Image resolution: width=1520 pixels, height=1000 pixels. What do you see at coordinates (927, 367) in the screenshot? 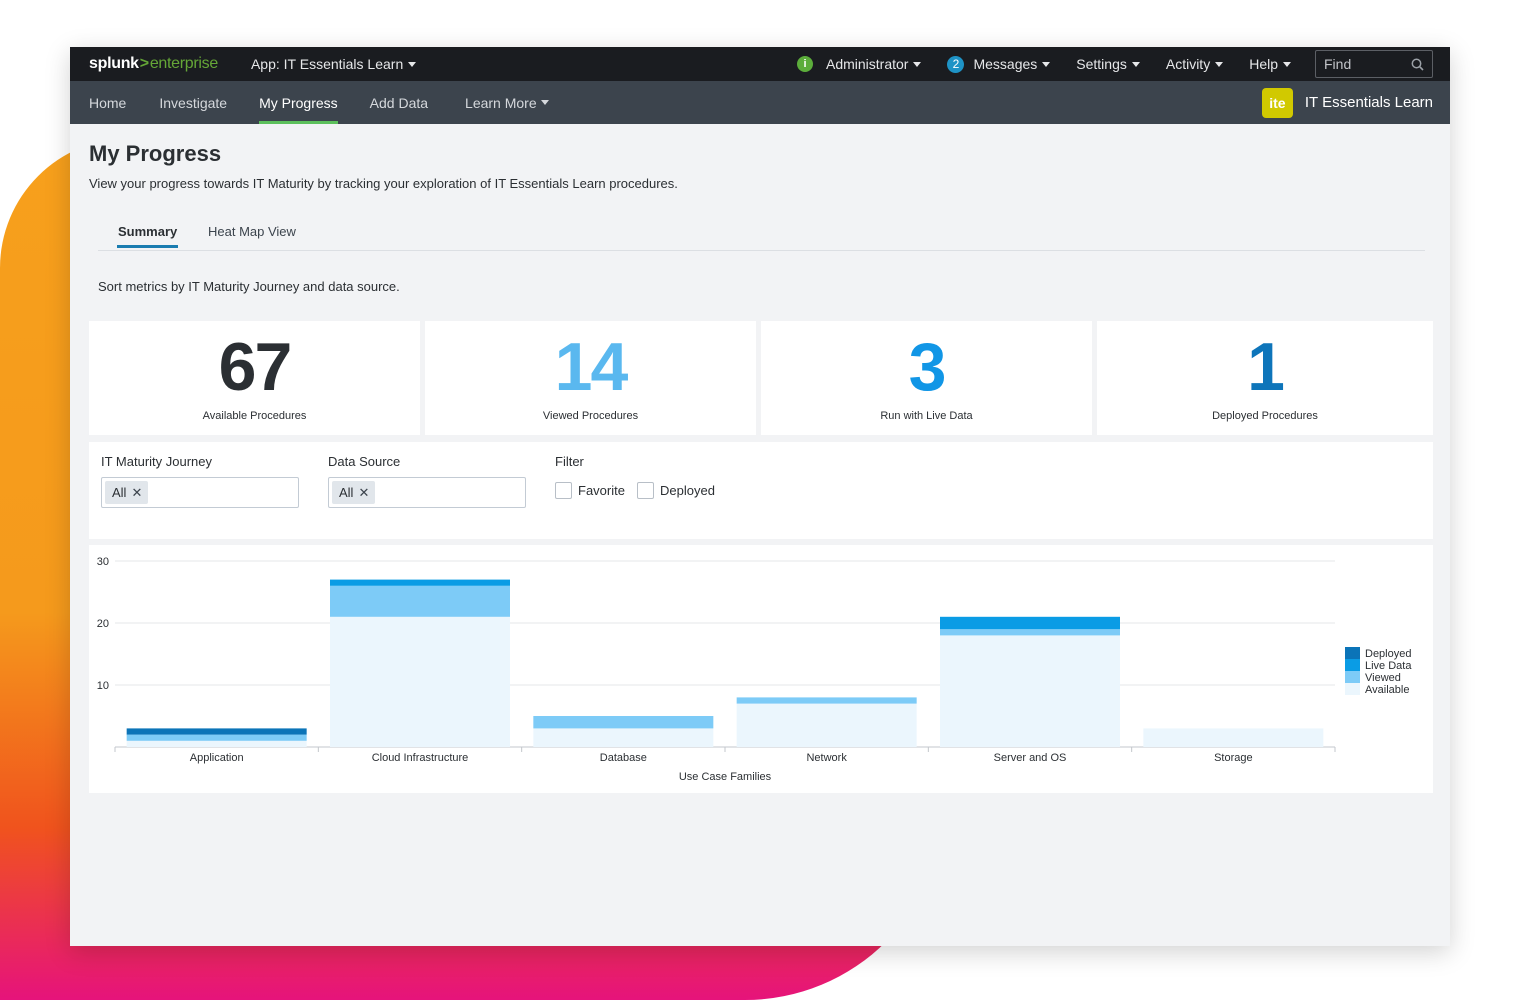
I see `metric-value: 3` at bounding box center [927, 367].